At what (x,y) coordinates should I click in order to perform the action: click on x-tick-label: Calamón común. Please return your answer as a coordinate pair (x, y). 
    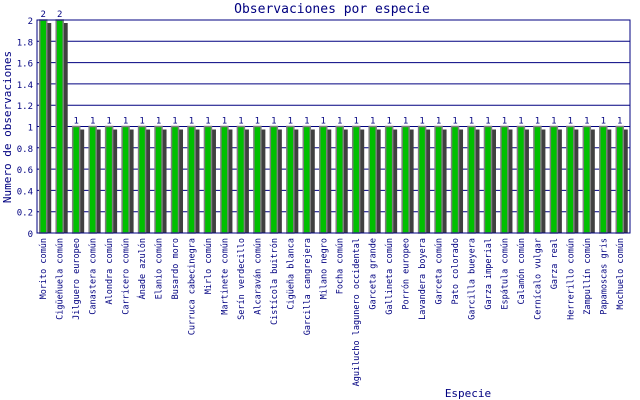
    Looking at the image, I should click on (521, 271).